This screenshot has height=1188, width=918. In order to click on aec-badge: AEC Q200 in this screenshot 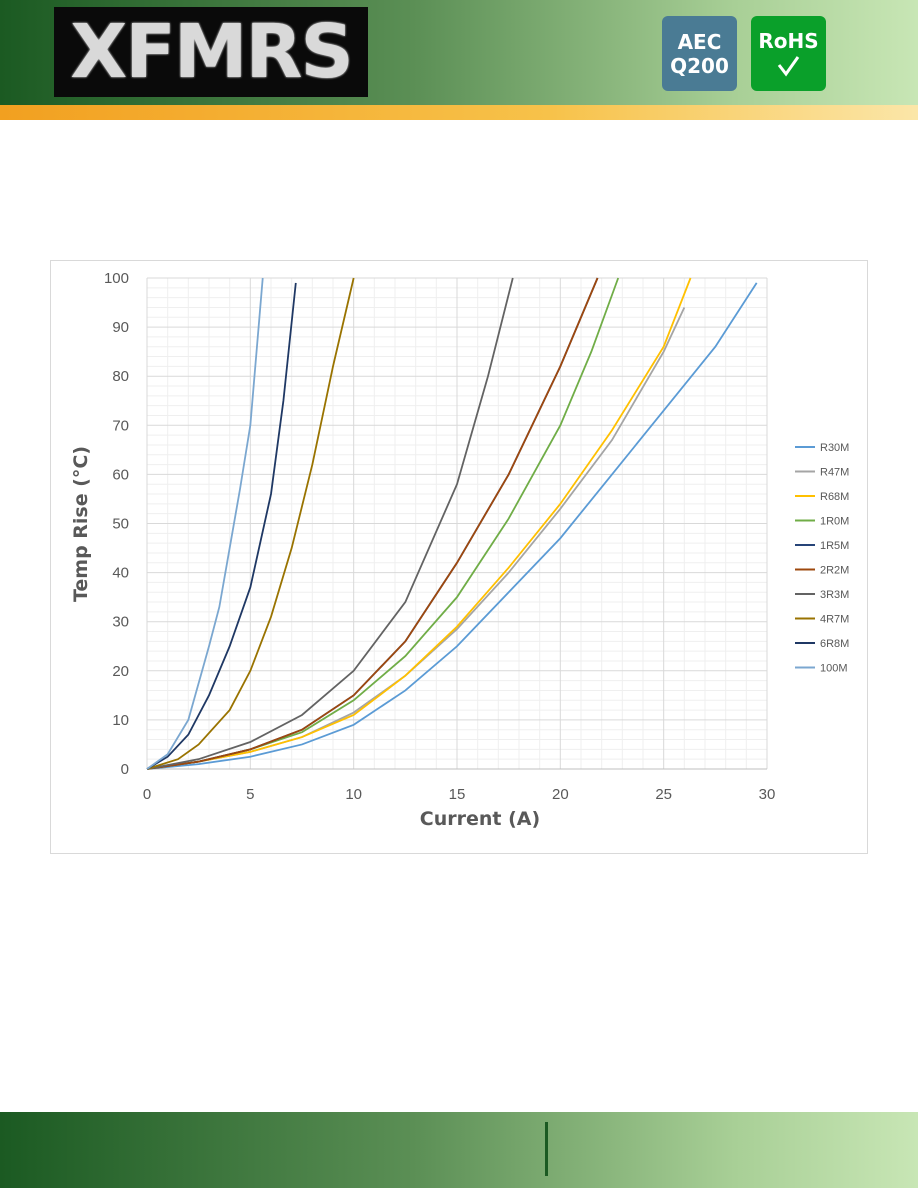, I will do `click(699, 53)`.